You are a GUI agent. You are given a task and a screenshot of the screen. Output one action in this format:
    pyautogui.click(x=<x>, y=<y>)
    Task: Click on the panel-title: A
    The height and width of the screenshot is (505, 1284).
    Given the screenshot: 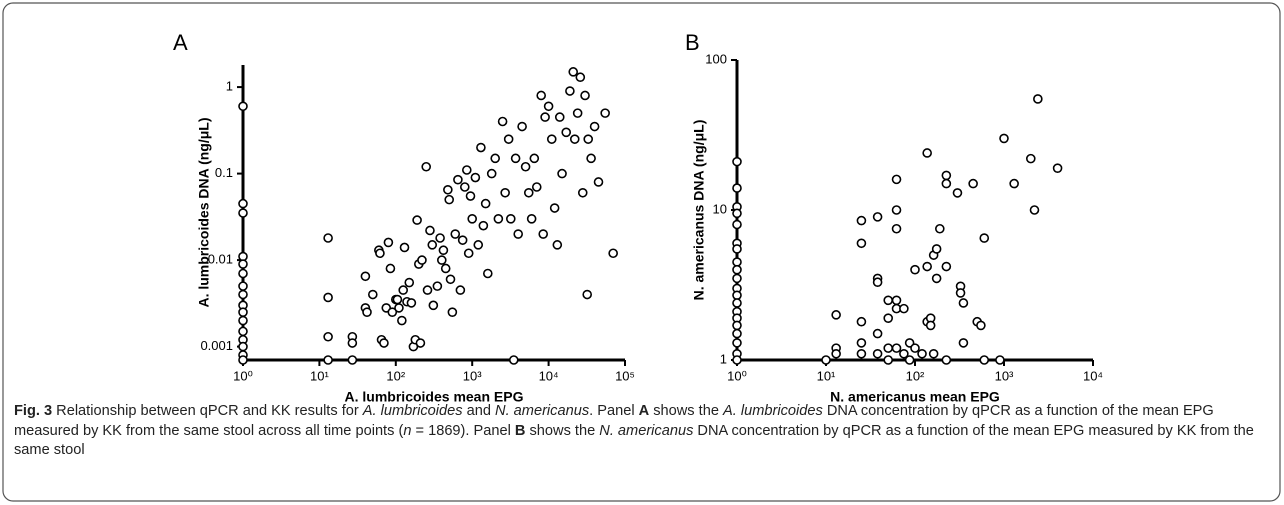 What is the action you would take?
    pyautogui.click(x=180, y=42)
    